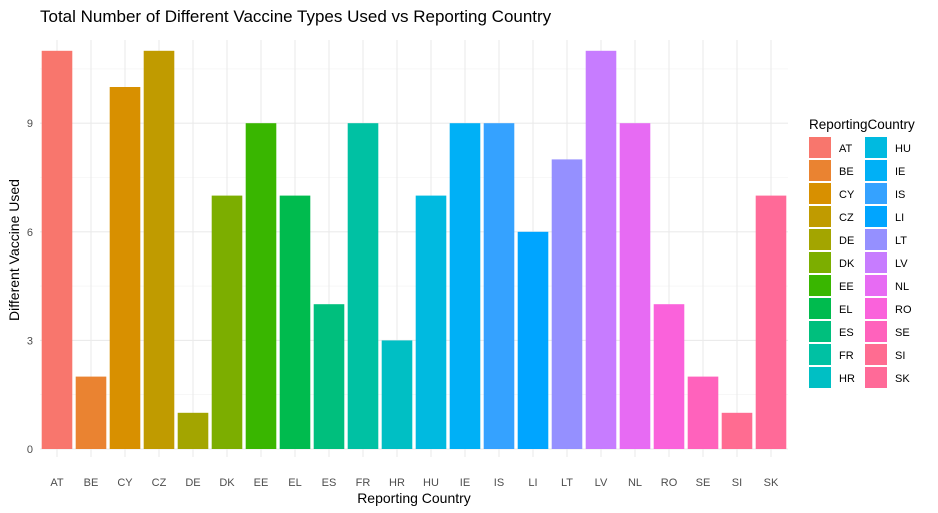 This screenshot has width=938, height=513. Describe the element at coordinates (30, 341) in the screenshot. I see `y-tick-label: 3` at that location.